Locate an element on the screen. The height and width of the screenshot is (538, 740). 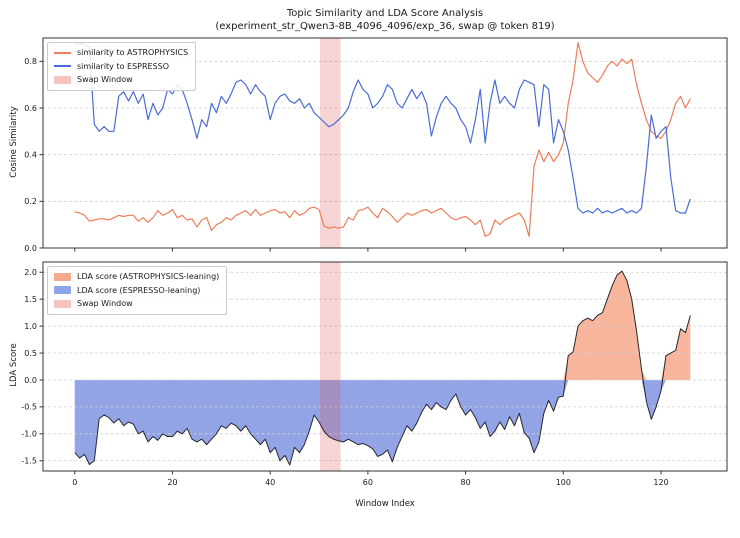
legend-line-swatch-espresso is located at coordinates (62, 66).